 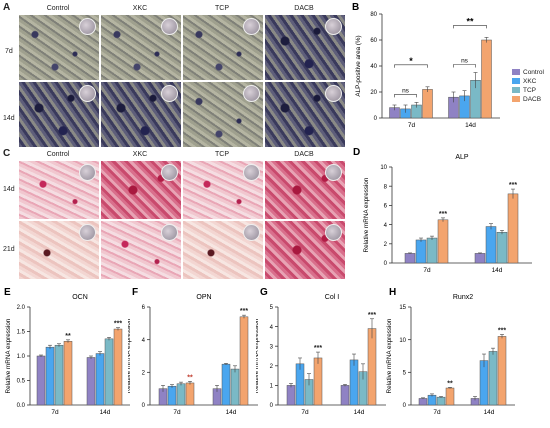 I want to click on panel-a-col-control: Control, so click(x=58, y=8).